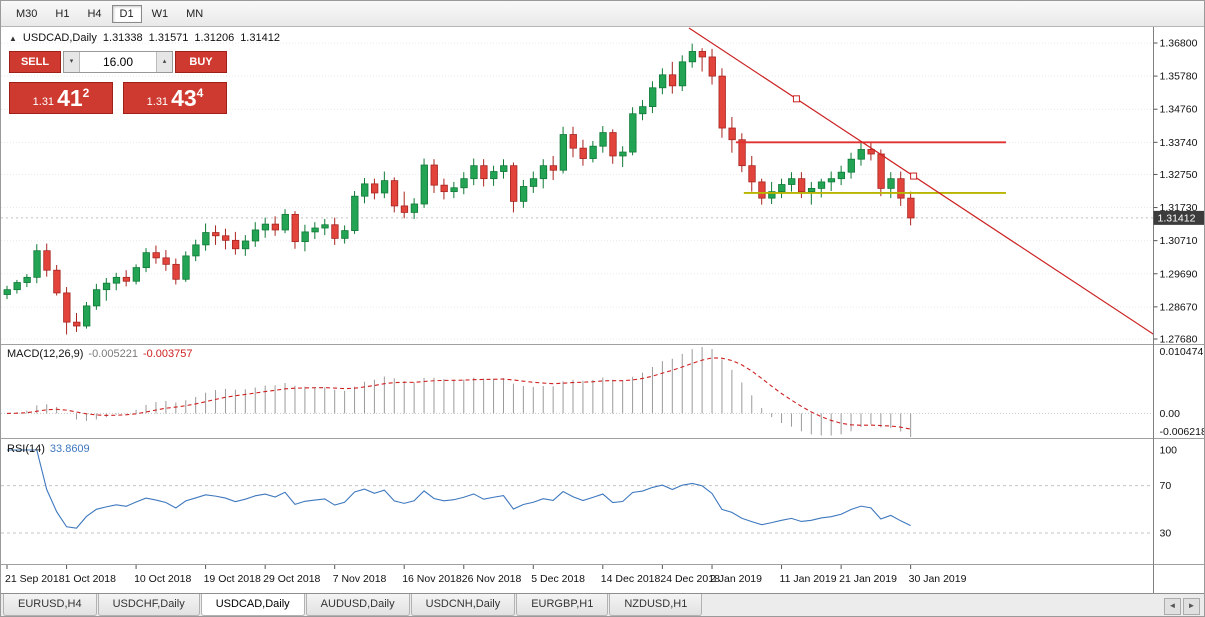  What do you see at coordinates (1178, 217) in the screenshot?
I see `current-price-tag` at bounding box center [1178, 217].